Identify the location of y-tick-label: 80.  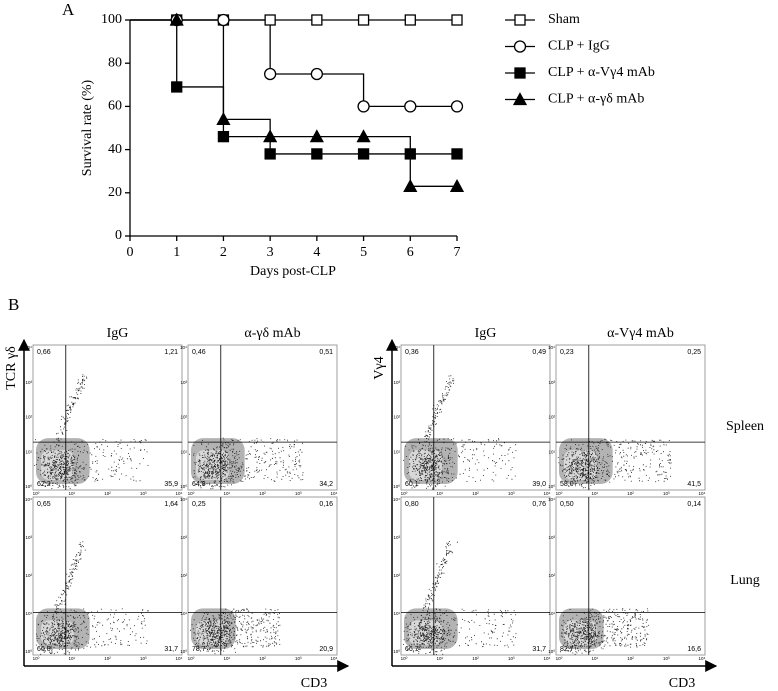
(115, 62).